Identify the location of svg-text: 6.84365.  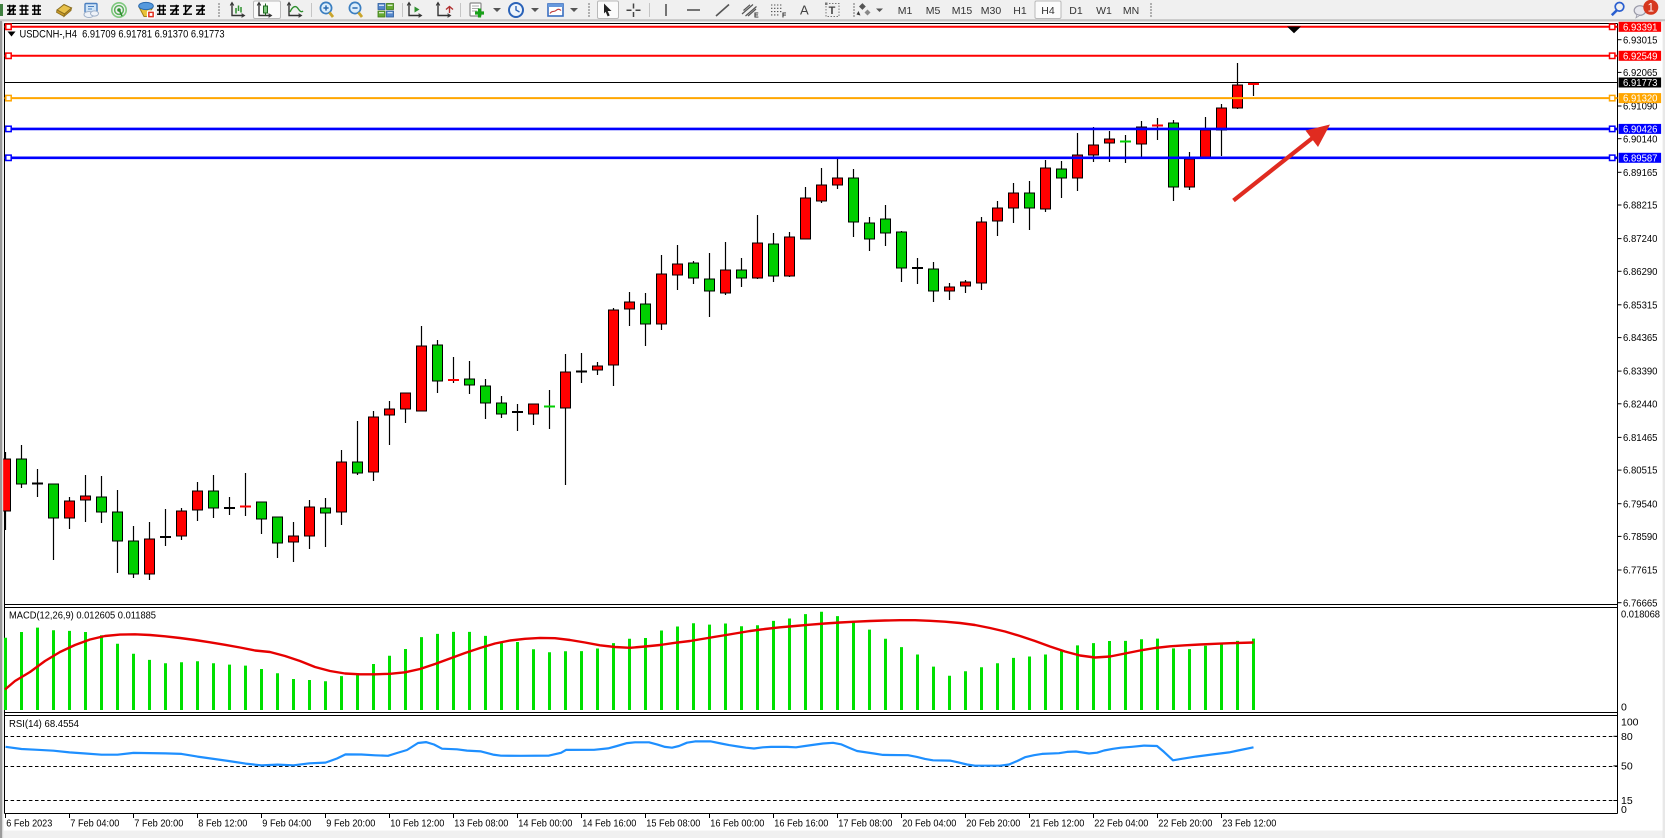
(1640, 338).